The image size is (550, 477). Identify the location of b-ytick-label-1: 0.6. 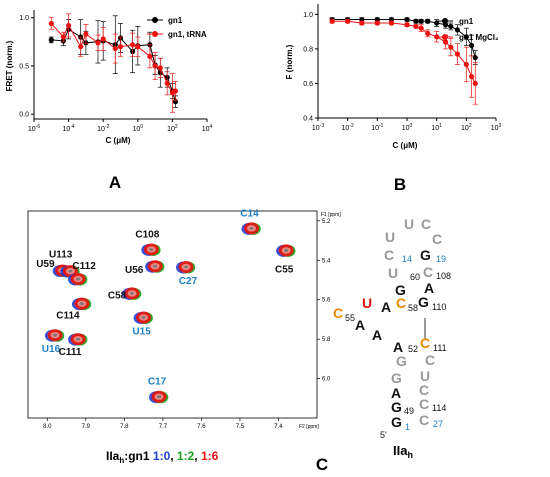
(308, 84).